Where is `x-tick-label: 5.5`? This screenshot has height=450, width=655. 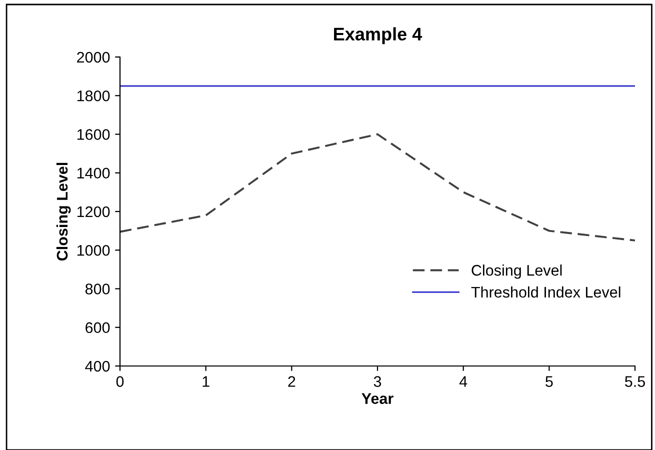 x-tick-label: 5.5 is located at coordinates (634, 381).